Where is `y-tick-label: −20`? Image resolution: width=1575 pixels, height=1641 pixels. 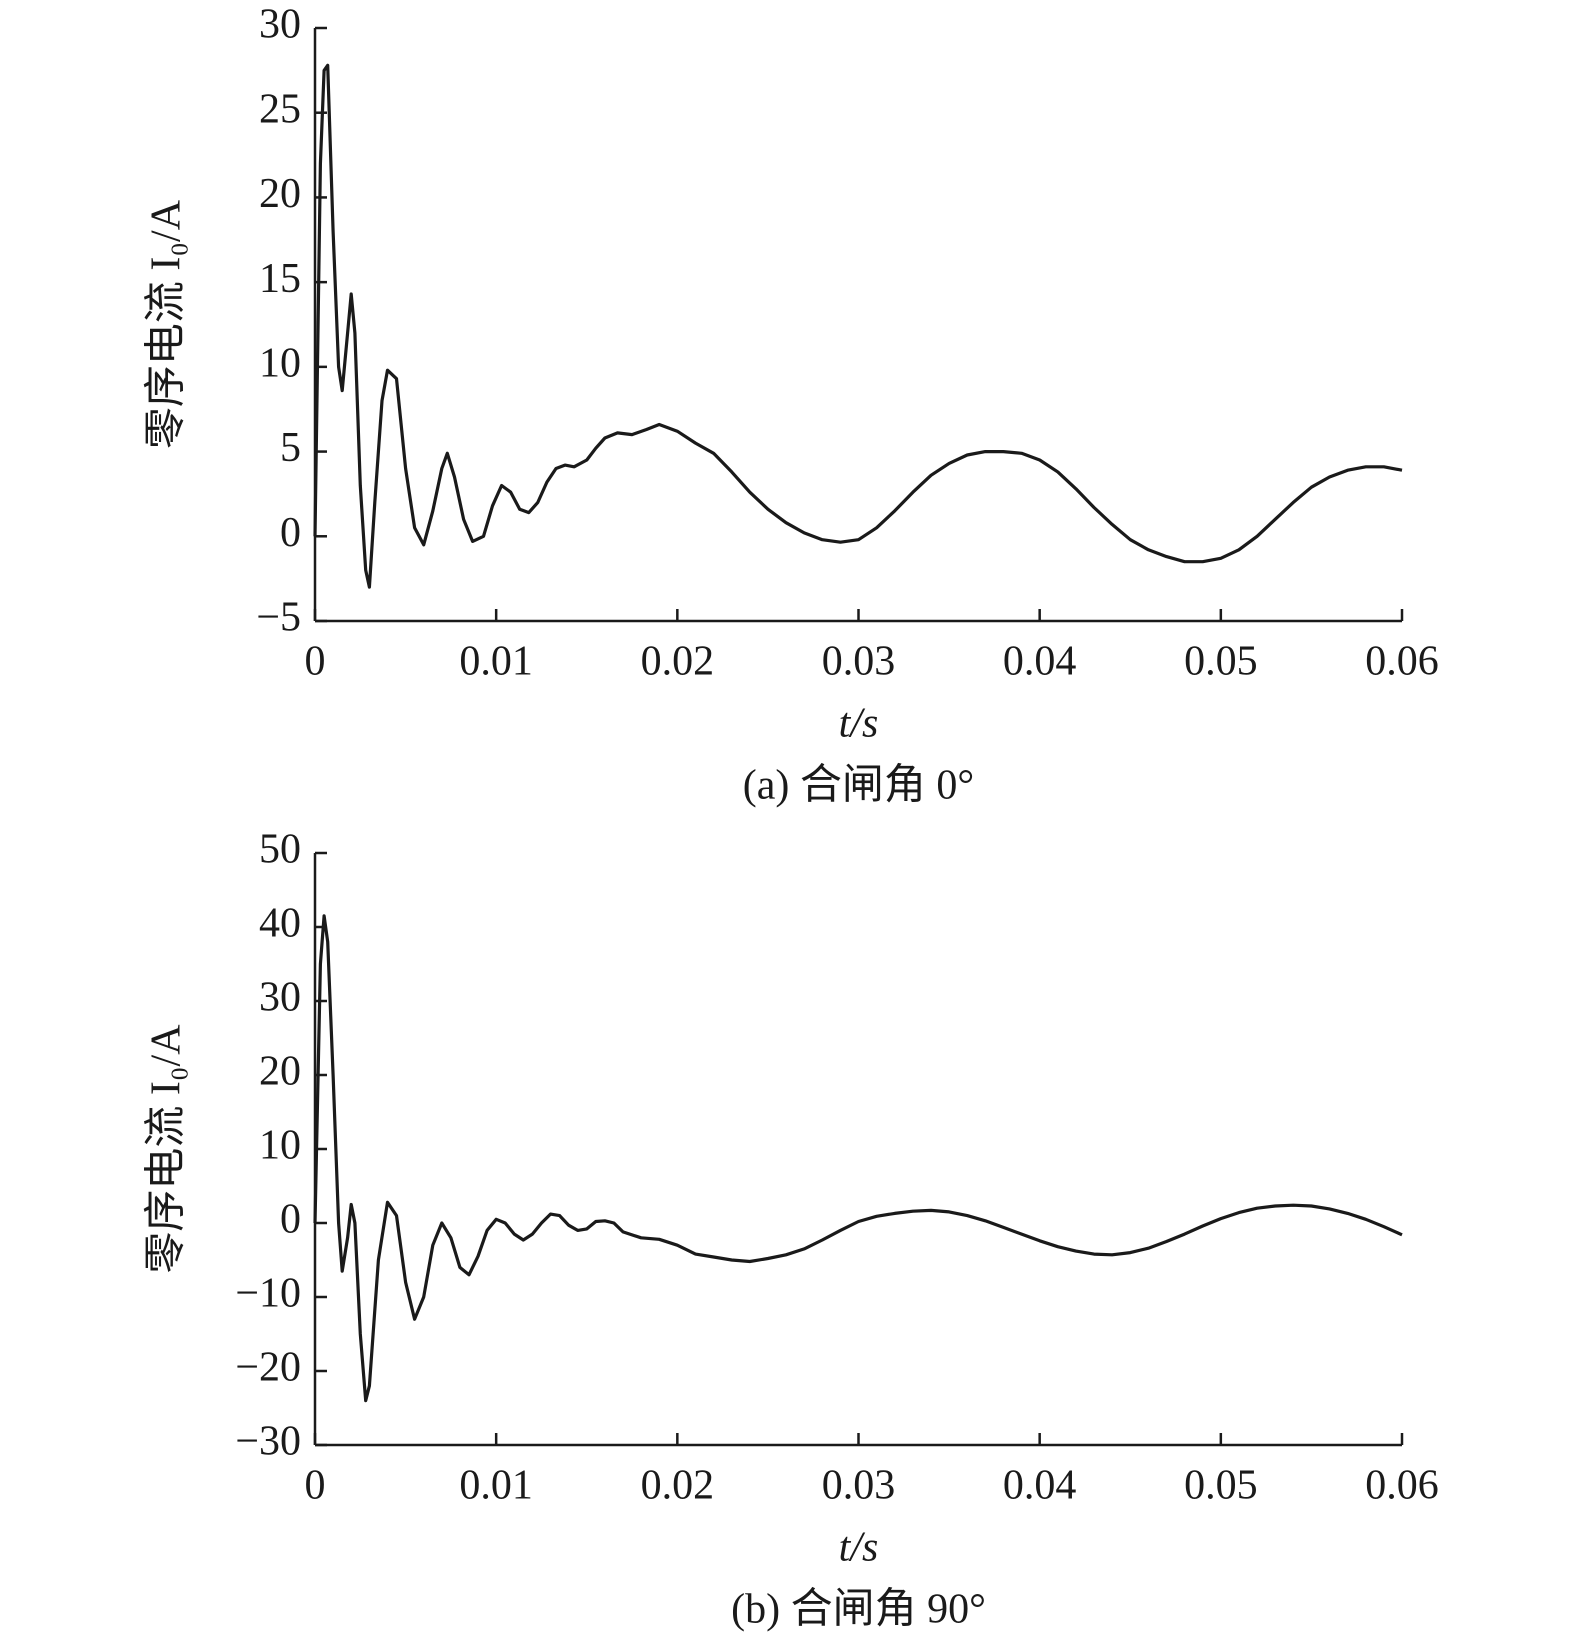
y-tick-label: −20 is located at coordinates (268, 1368).